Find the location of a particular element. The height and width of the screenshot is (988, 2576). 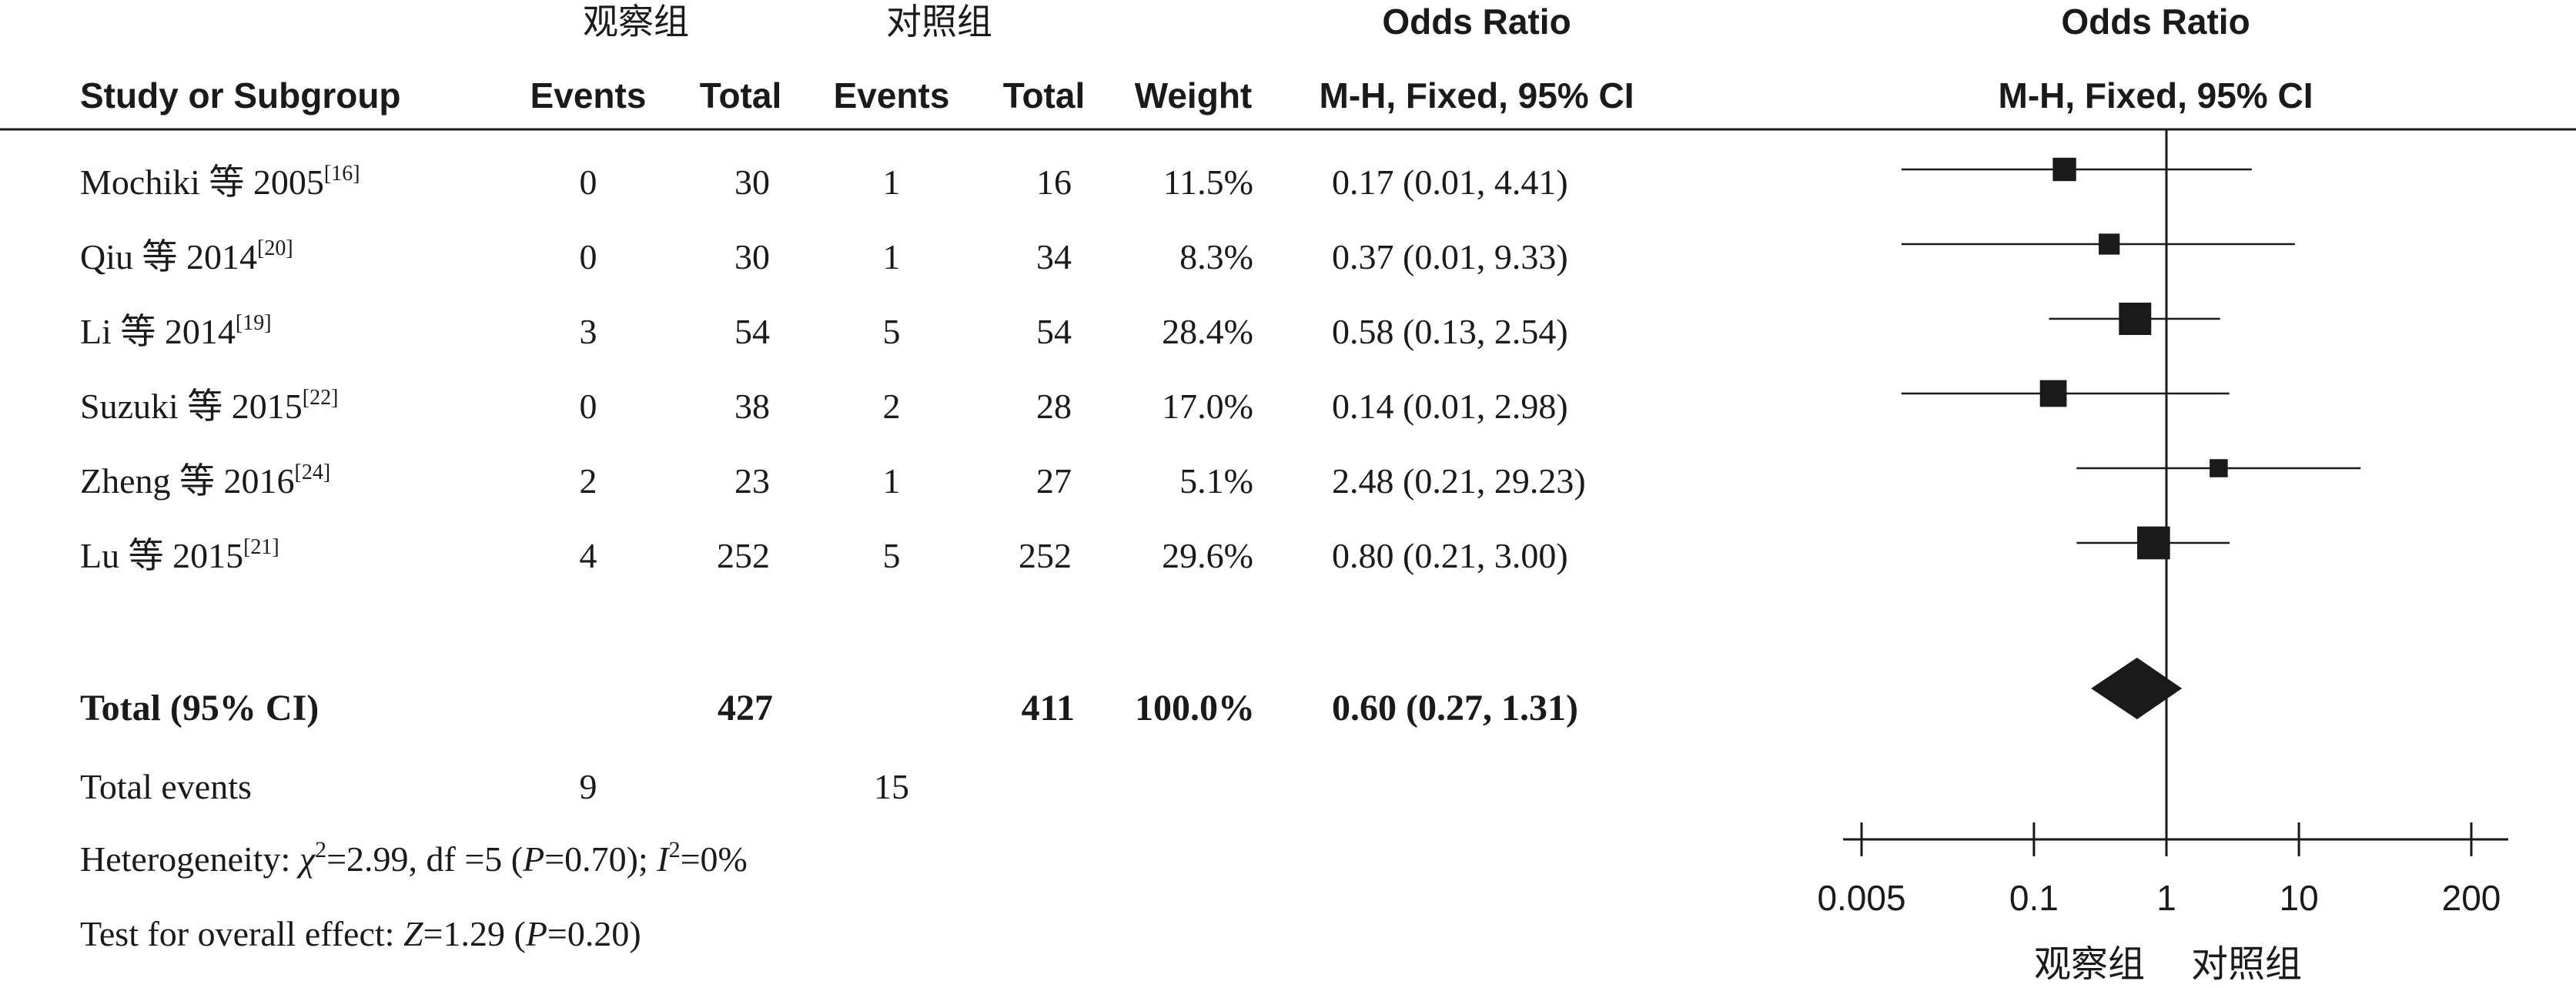

study-name: Zheng 等 2016[24] is located at coordinates (205, 481).